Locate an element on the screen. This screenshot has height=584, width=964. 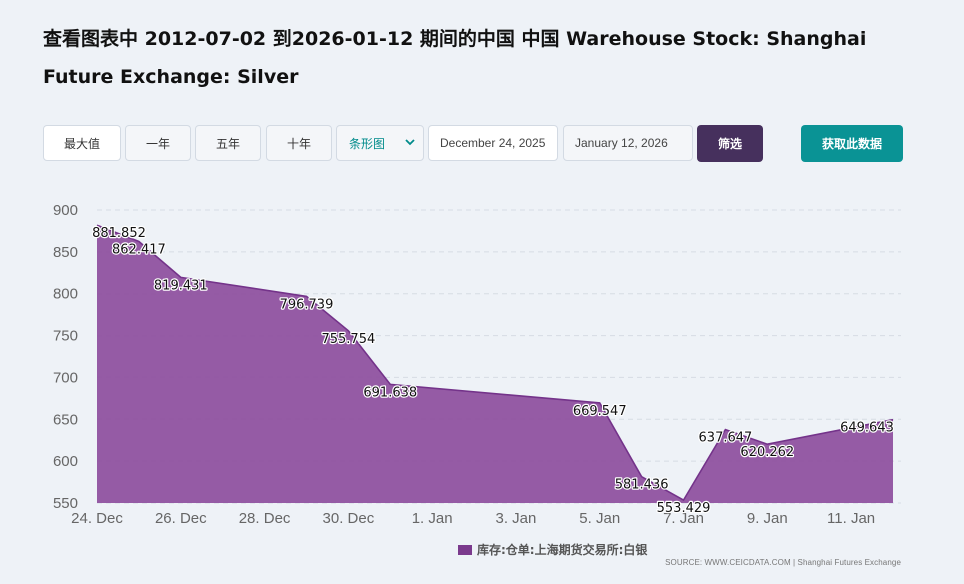
data-label: 649.643 is located at coordinates (867, 428).